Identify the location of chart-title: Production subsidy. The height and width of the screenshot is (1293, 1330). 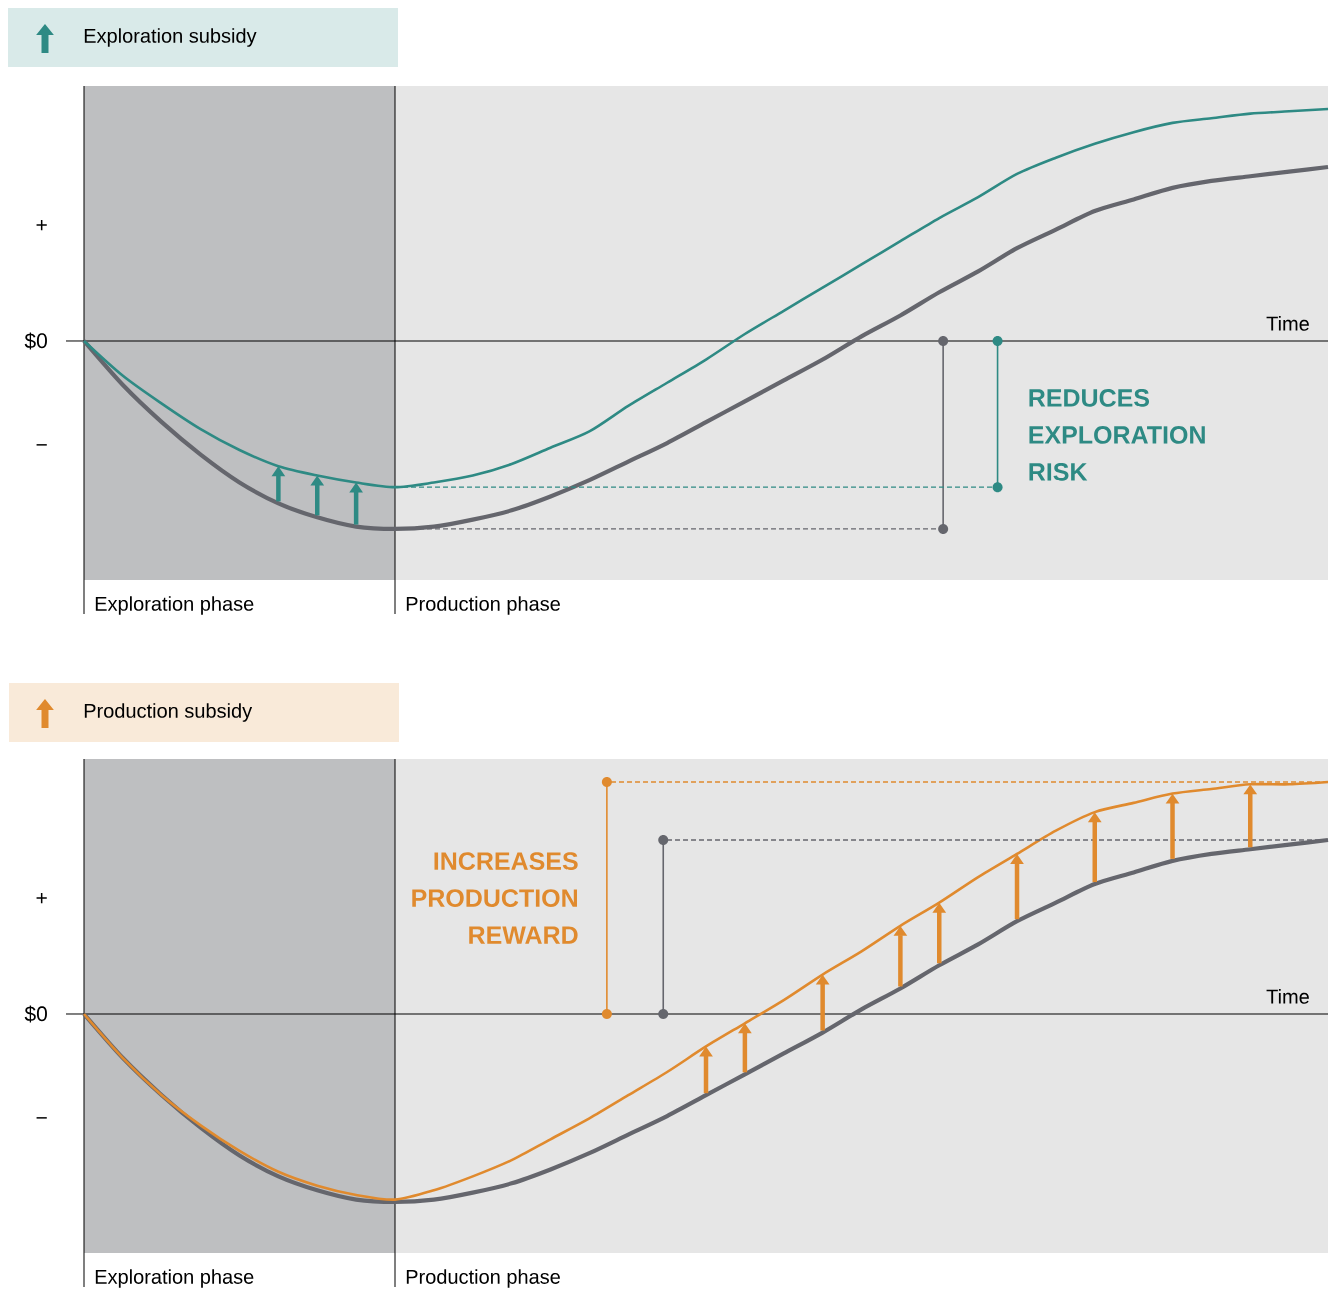
(168, 712).